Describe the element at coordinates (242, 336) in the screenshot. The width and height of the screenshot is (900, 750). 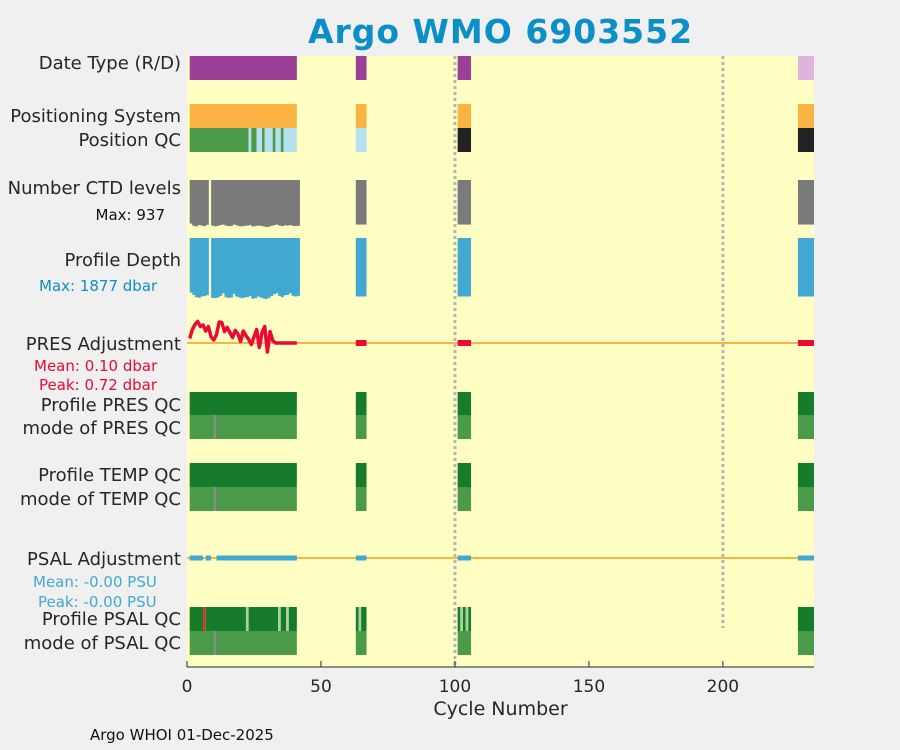
I see `pres-adjustment-line` at that location.